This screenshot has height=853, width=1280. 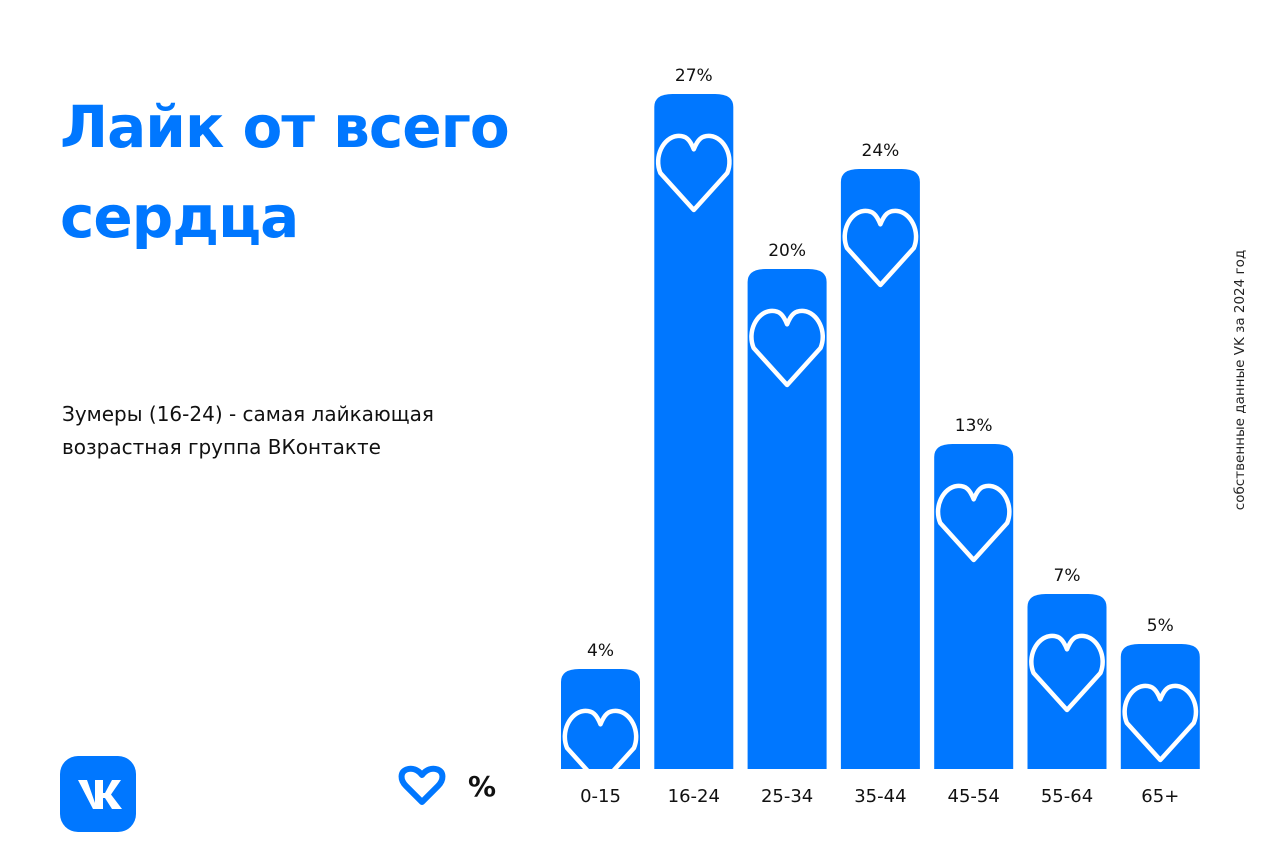 I want to click on chart-legend: %, so click(x=447, y=786).